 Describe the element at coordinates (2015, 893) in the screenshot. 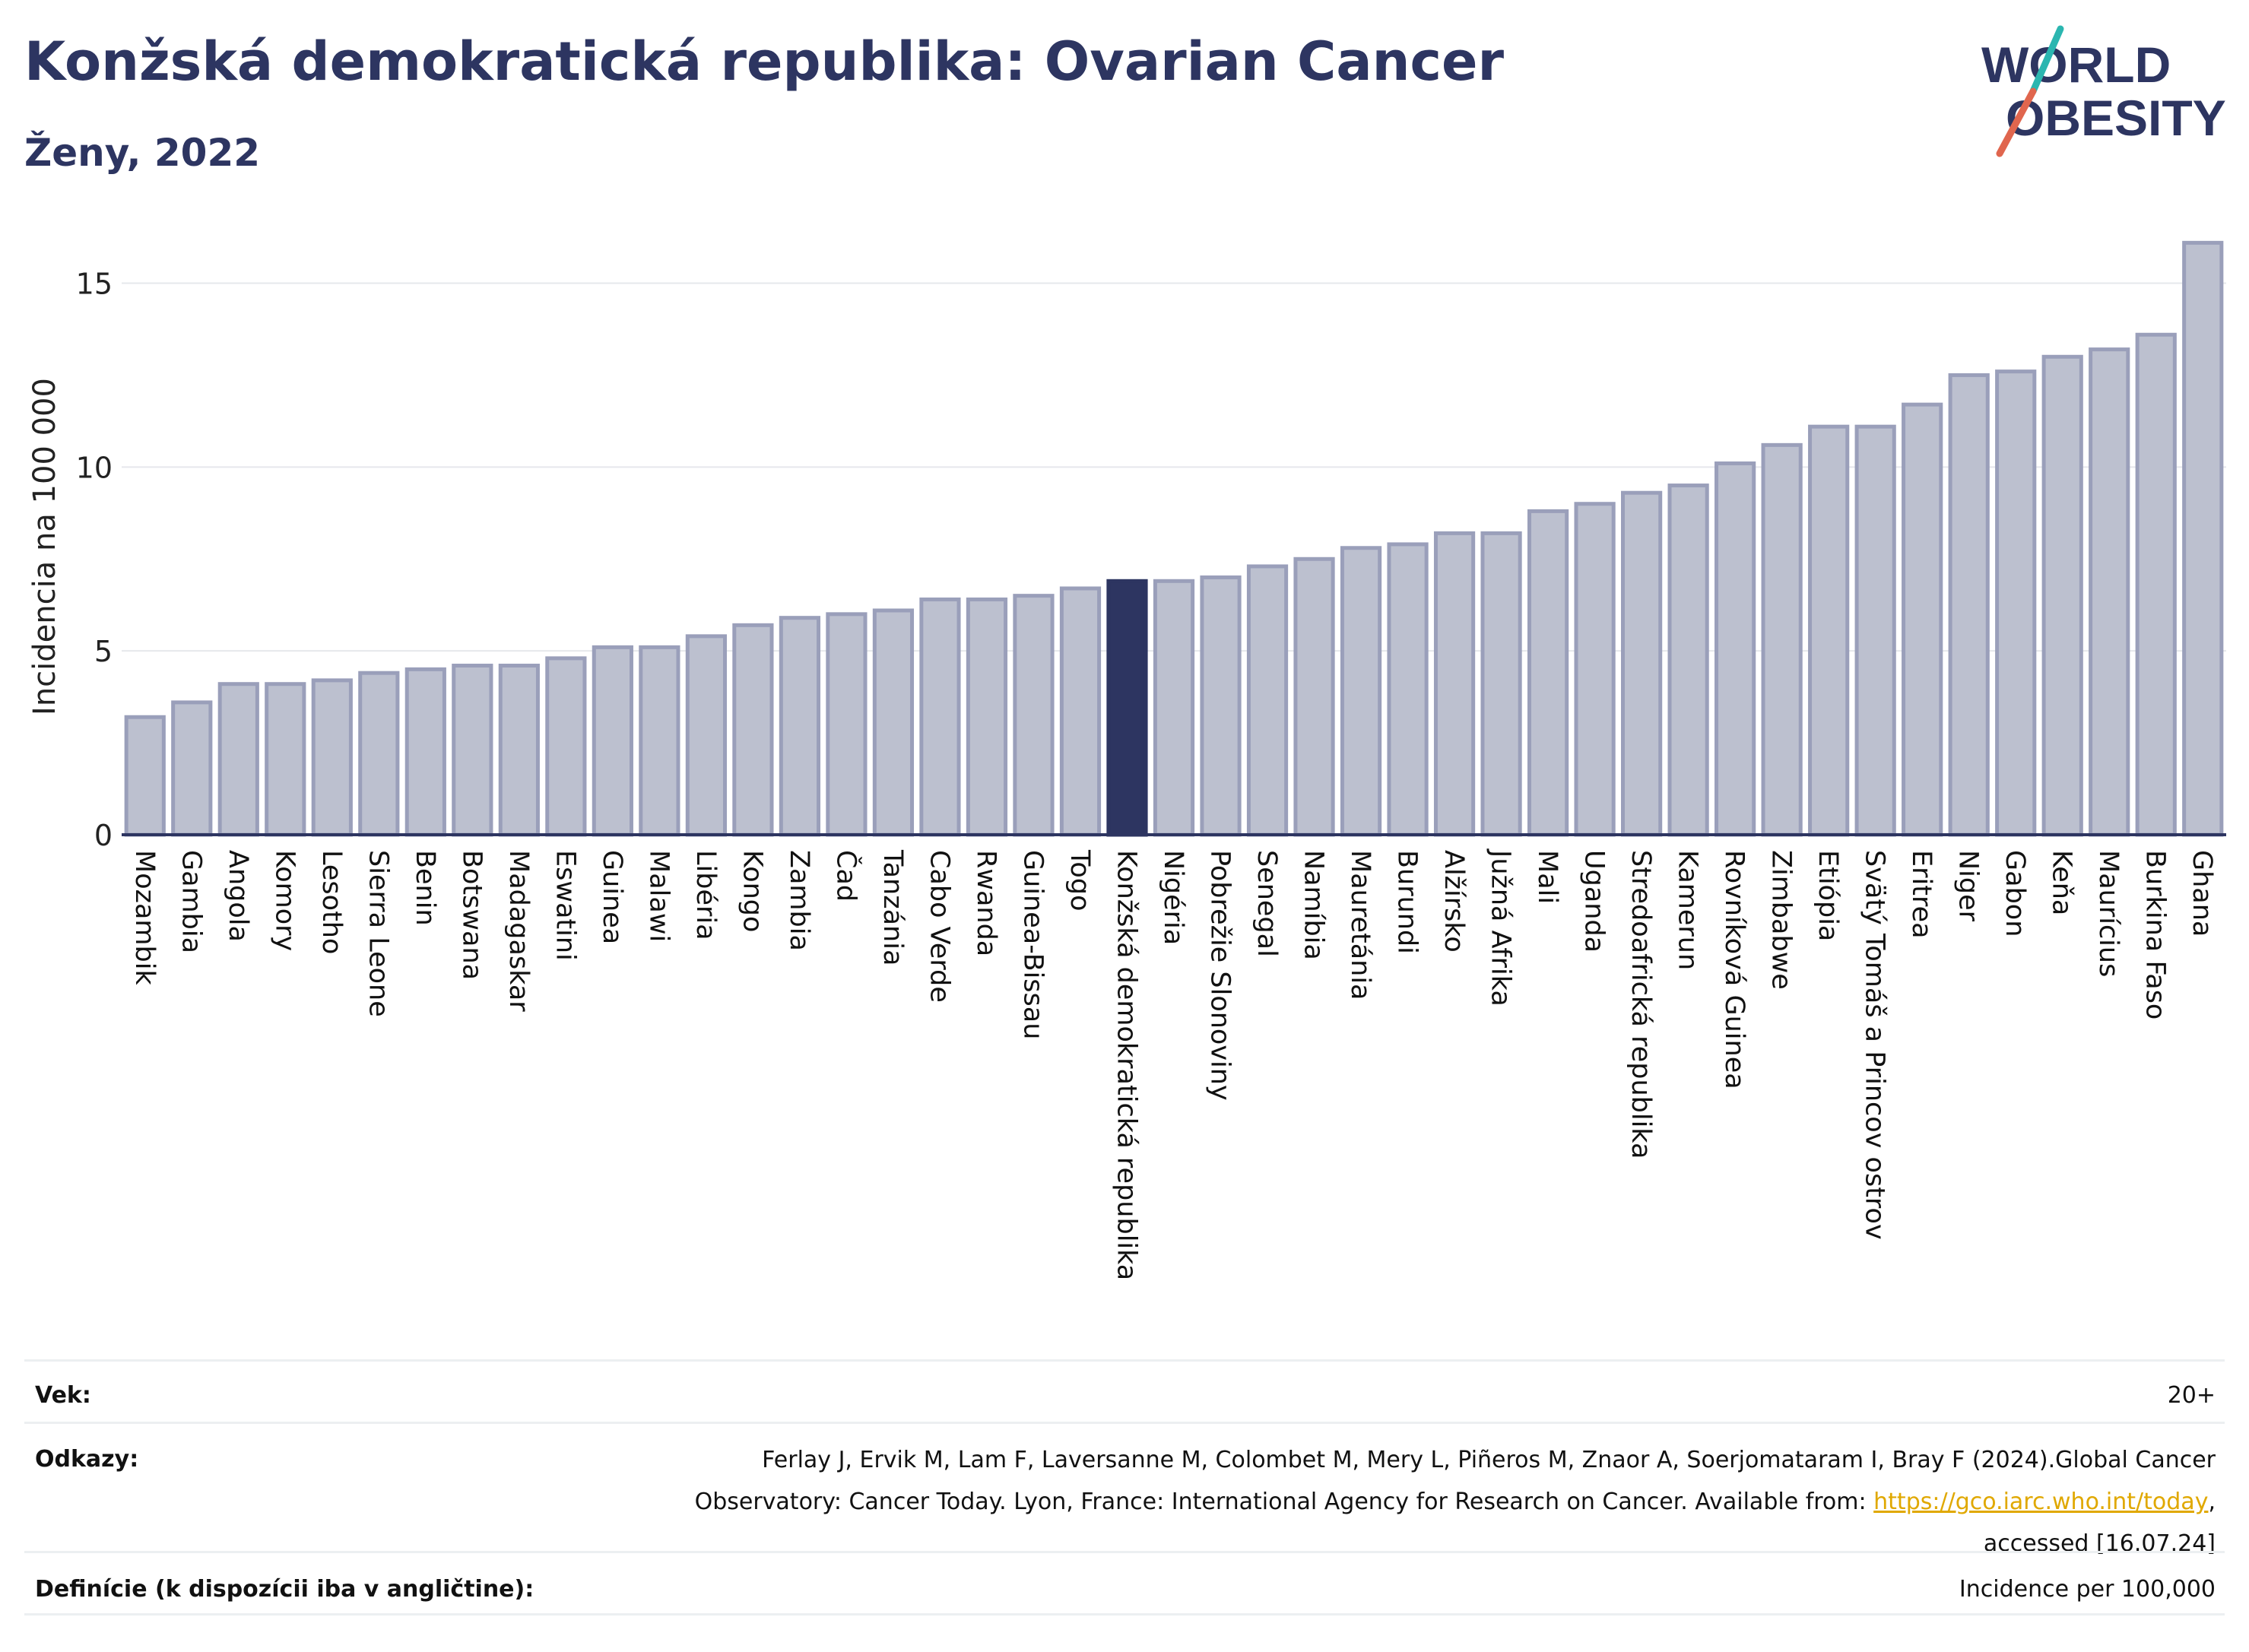

I see `x-tick-label: Gabon` at that location.